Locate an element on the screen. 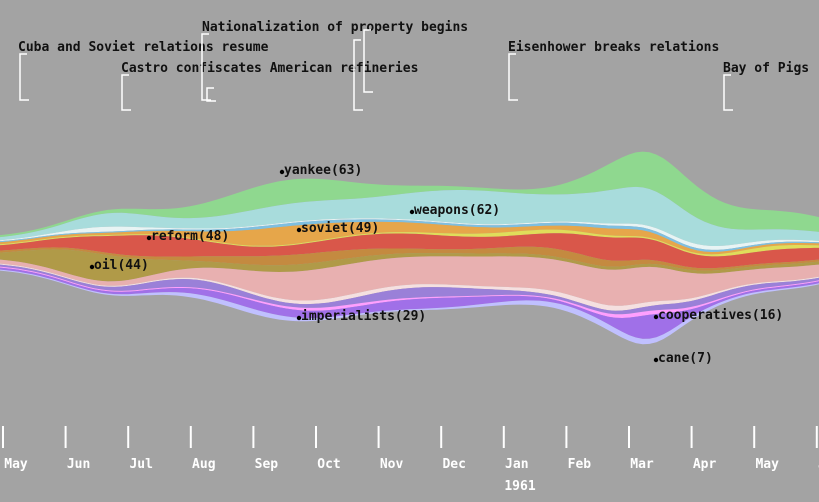 Image resolution: width=819 pixels, height=502 pixels. term-label-text: cooperatives(16) is located at coordinates (720, 315).